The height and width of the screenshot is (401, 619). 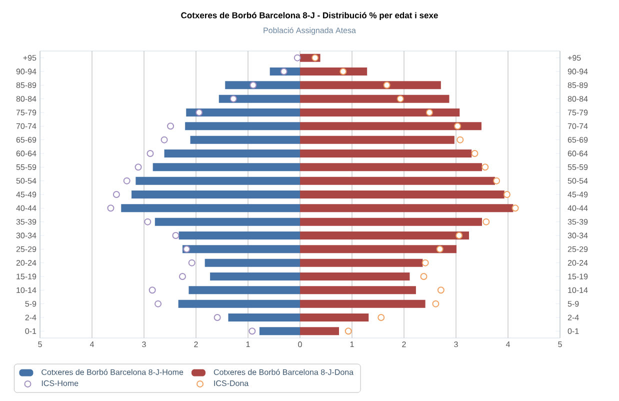 I want to click on x-tick-label: 3, so click(x=144, y=345).